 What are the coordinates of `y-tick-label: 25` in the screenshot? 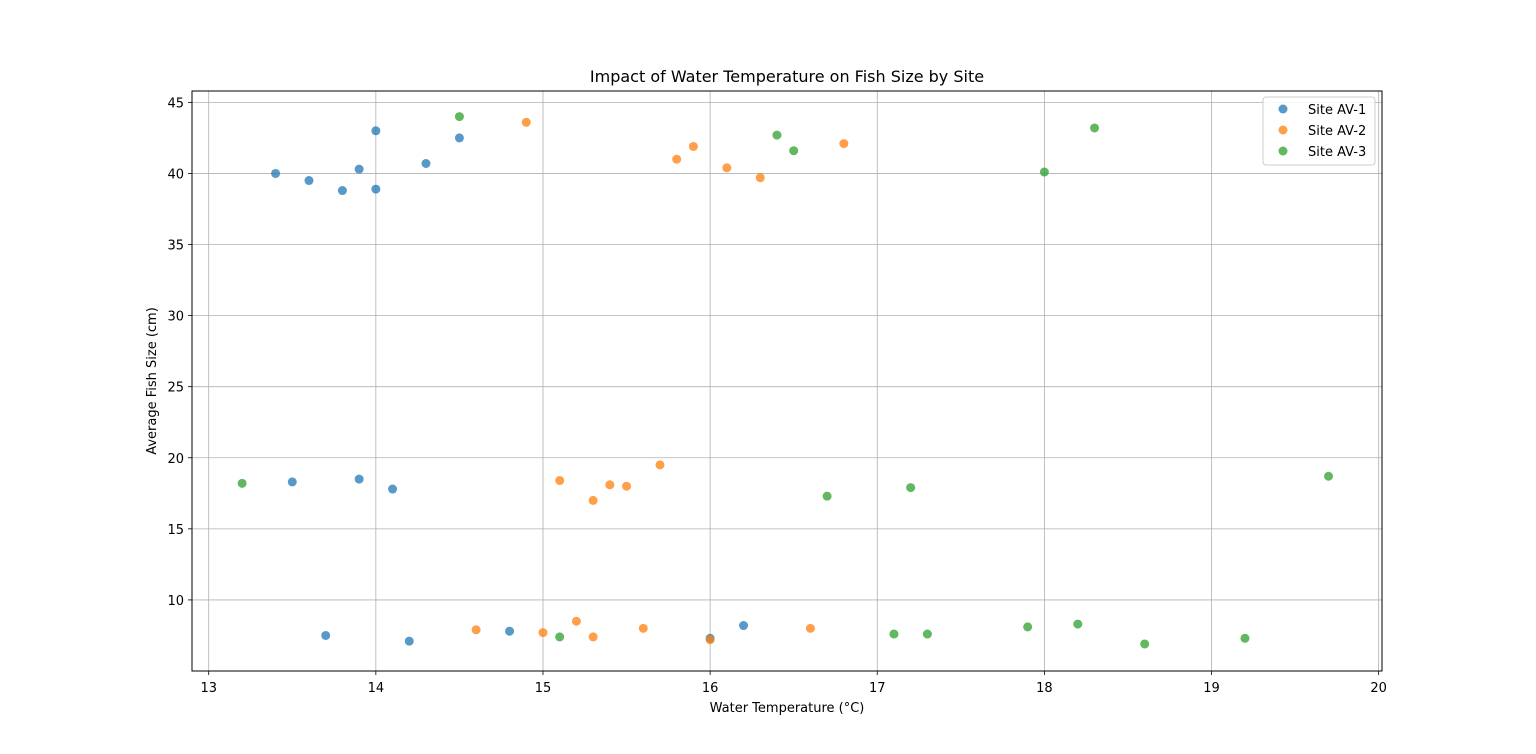 It's located at (175, 388).